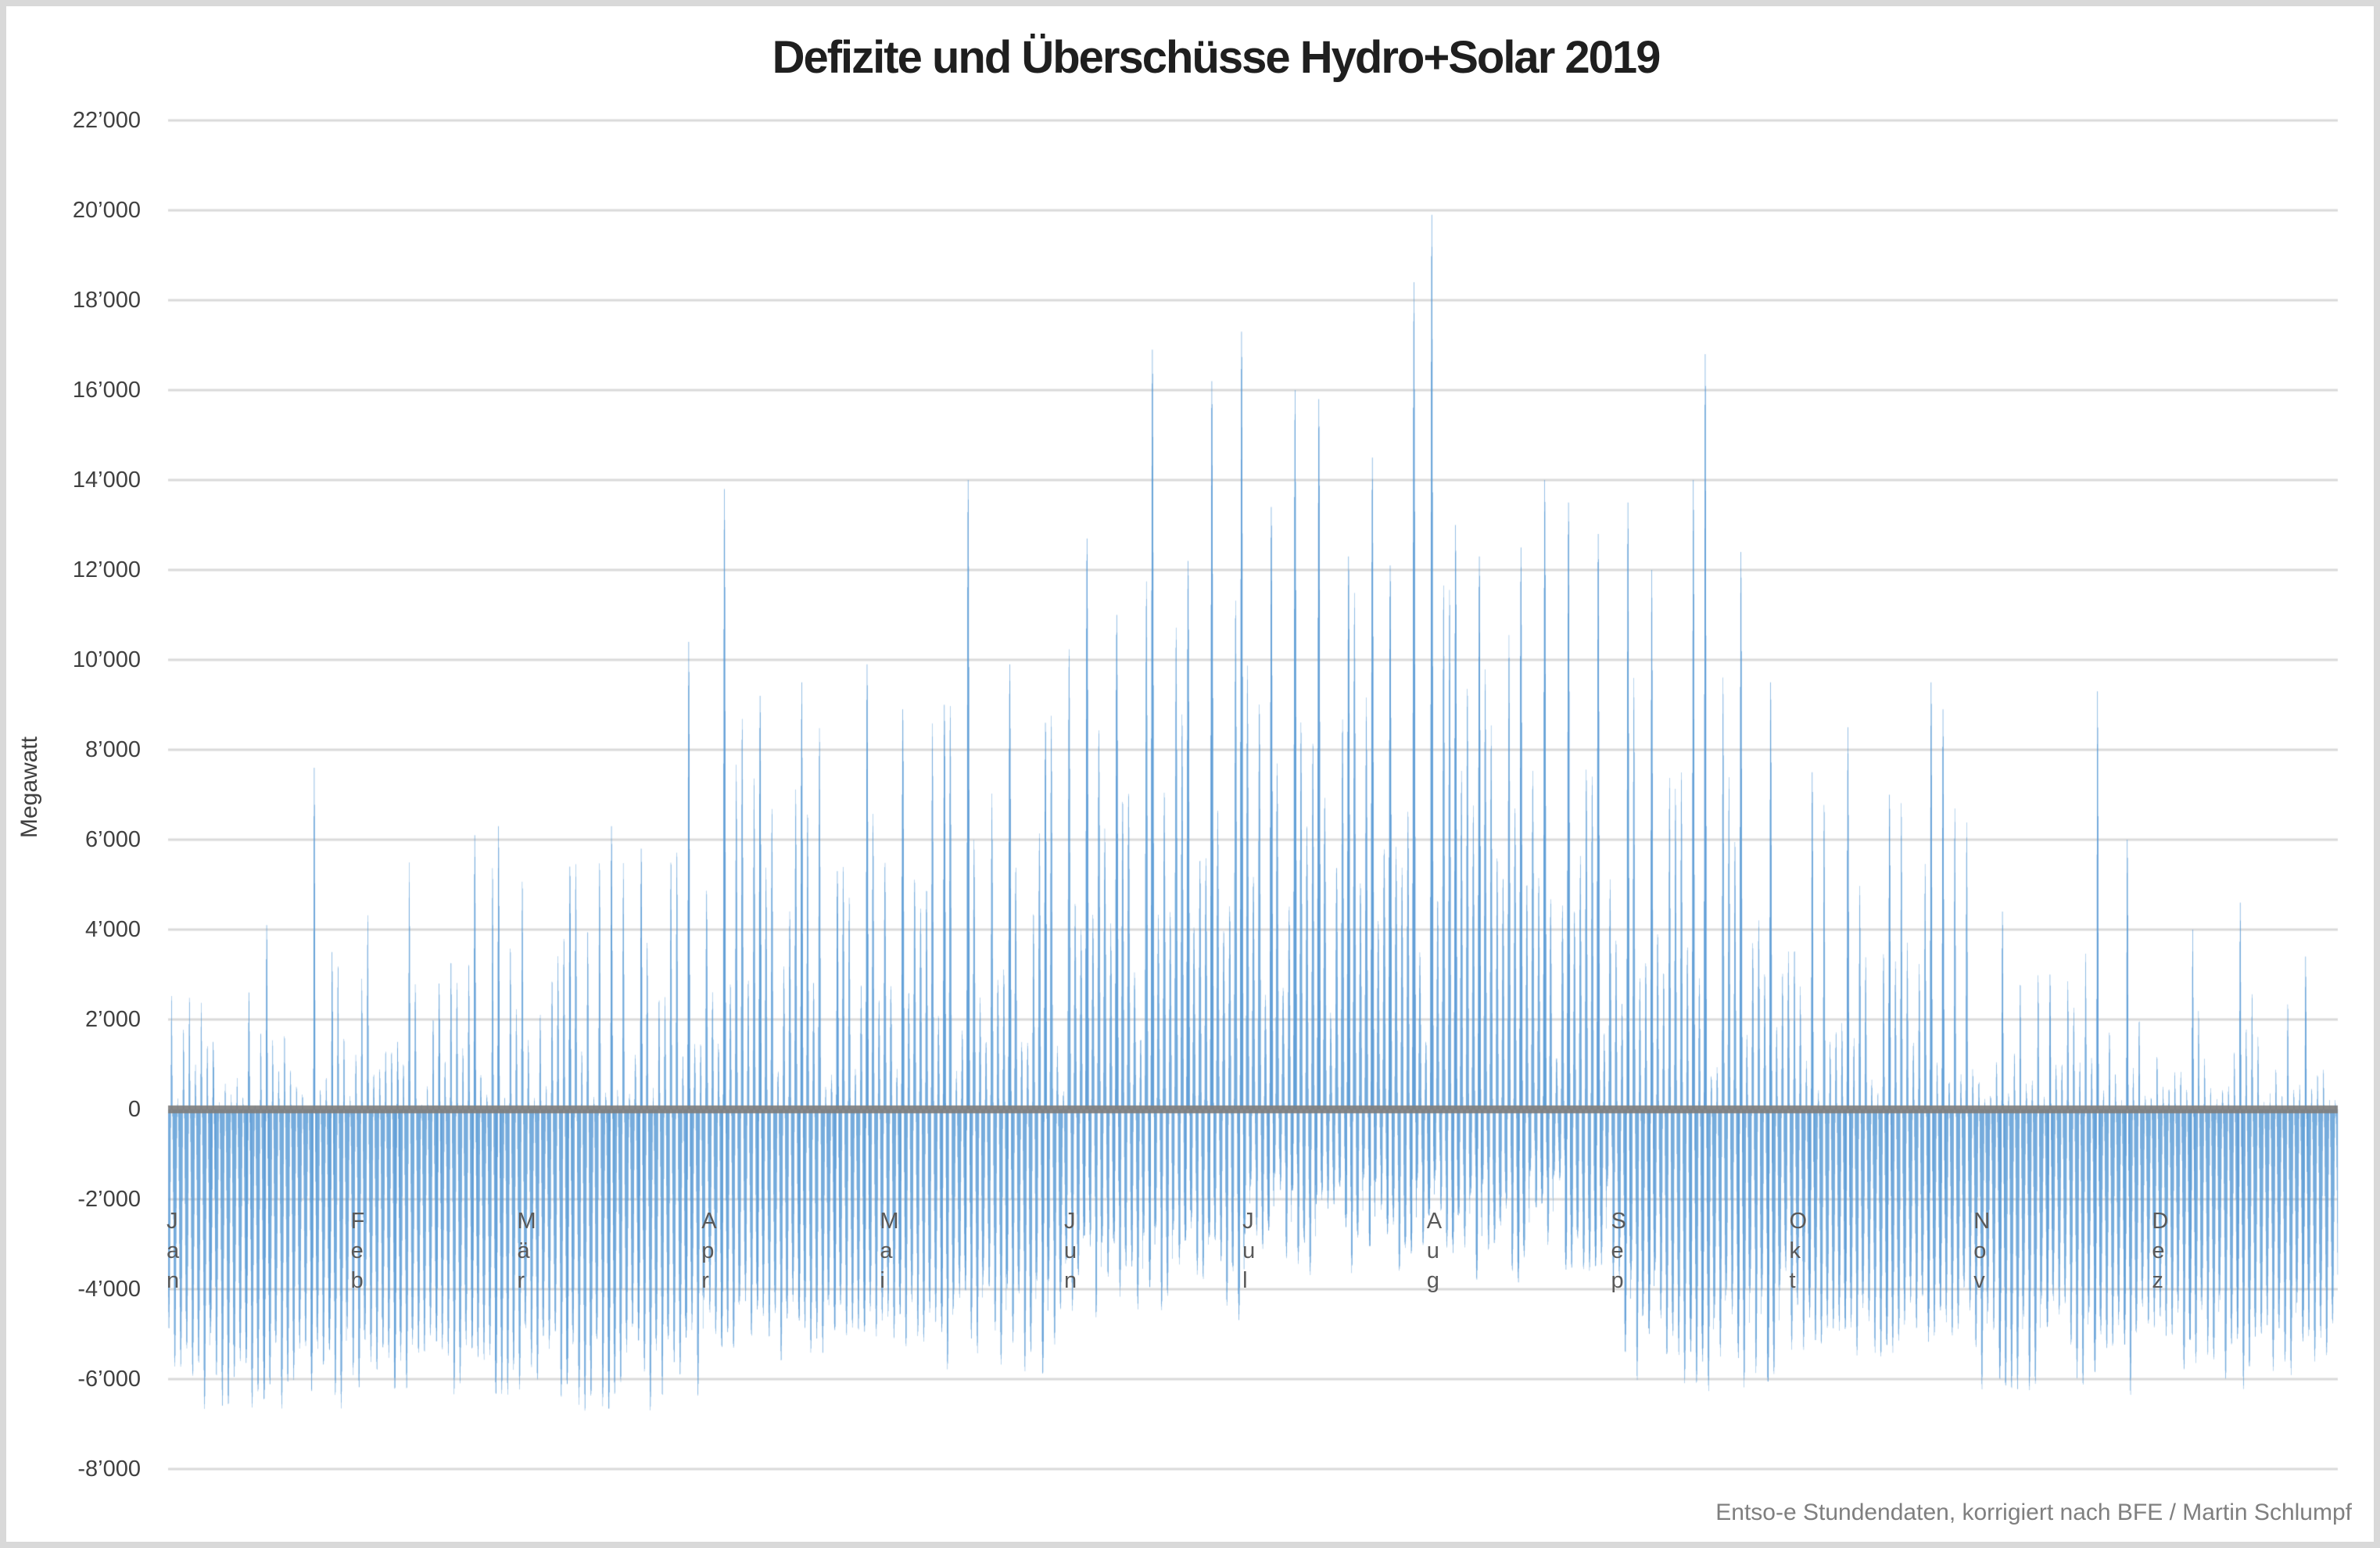 This screenshot has height=1548, width=2380. I want to click on month-label: J a n, so click(173, 1251).